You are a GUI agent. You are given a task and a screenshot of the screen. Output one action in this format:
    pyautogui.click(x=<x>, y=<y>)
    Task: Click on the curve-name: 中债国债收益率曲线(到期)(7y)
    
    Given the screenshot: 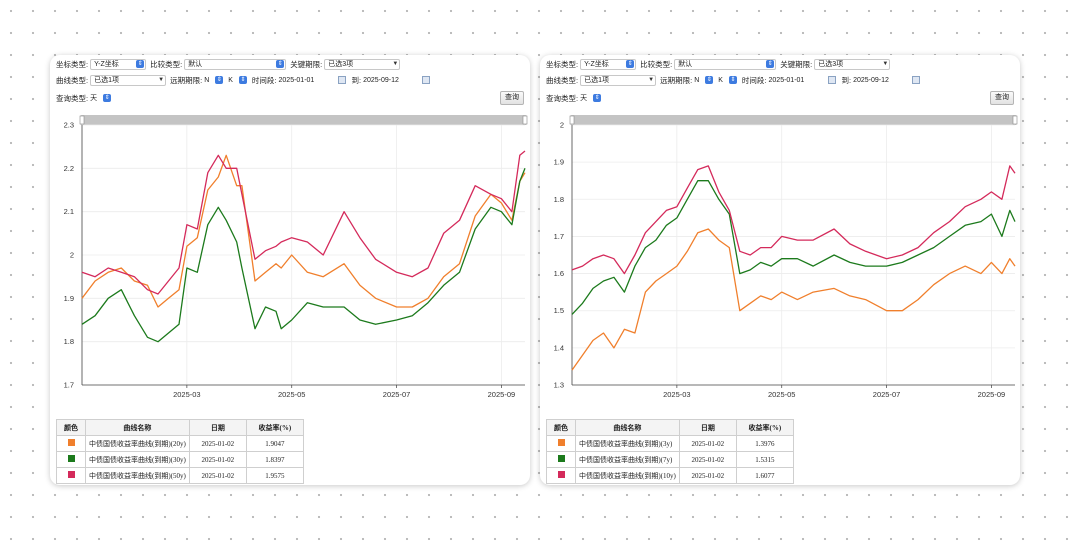 What is the action you would take?
    pyautogui.click(x=627, y=459)
    